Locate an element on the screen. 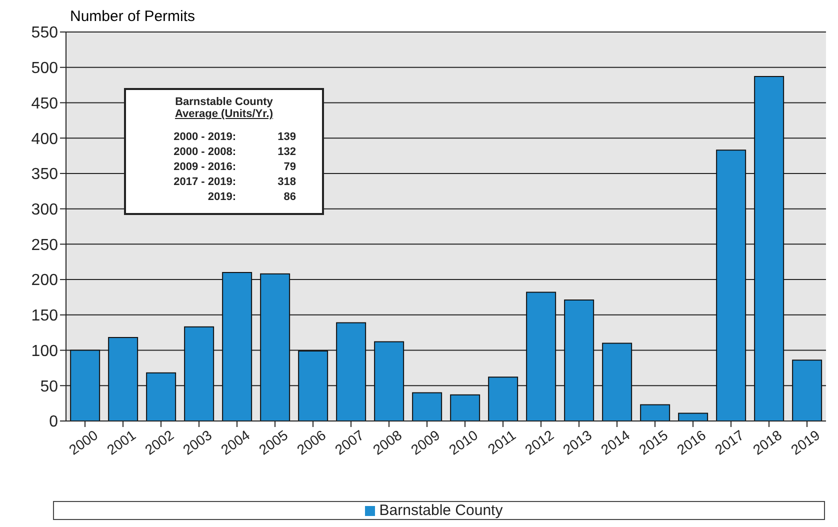 This screenshot has width=838, height=527. annotation: 139 is located at coordinates (286, 137).